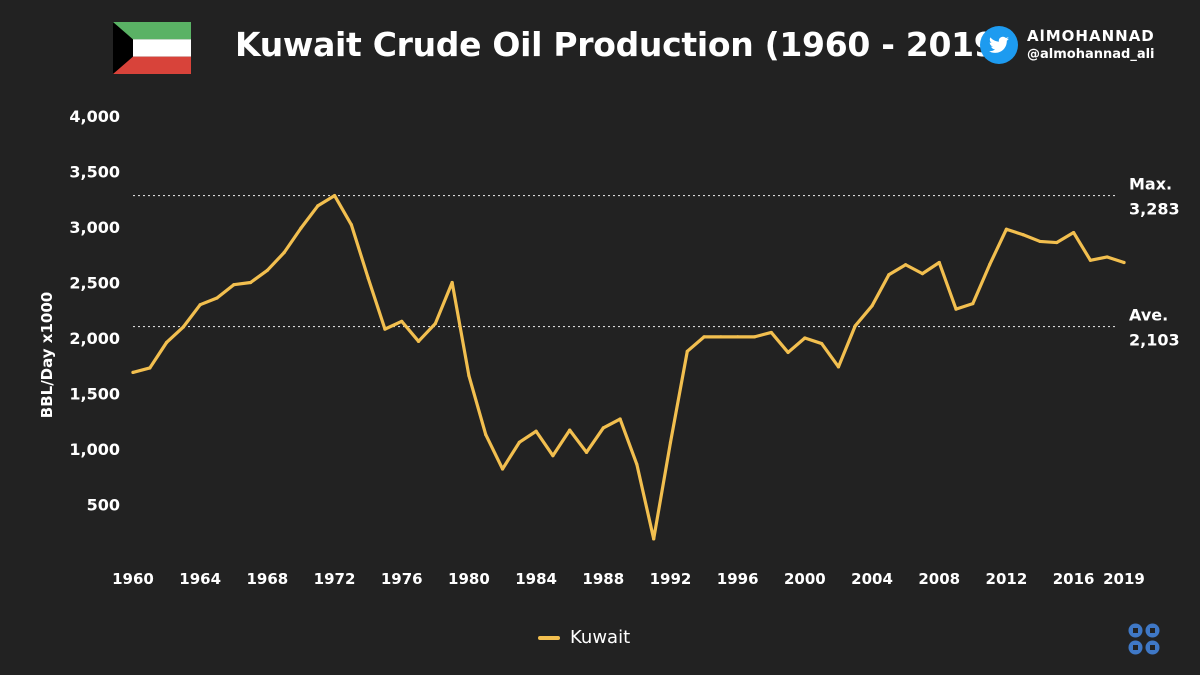 This screenshot has height=675, width=1200. Describe the element at coordinates (469, 579) in the screenshot. I see `x-tick-label: 1980` at that location.